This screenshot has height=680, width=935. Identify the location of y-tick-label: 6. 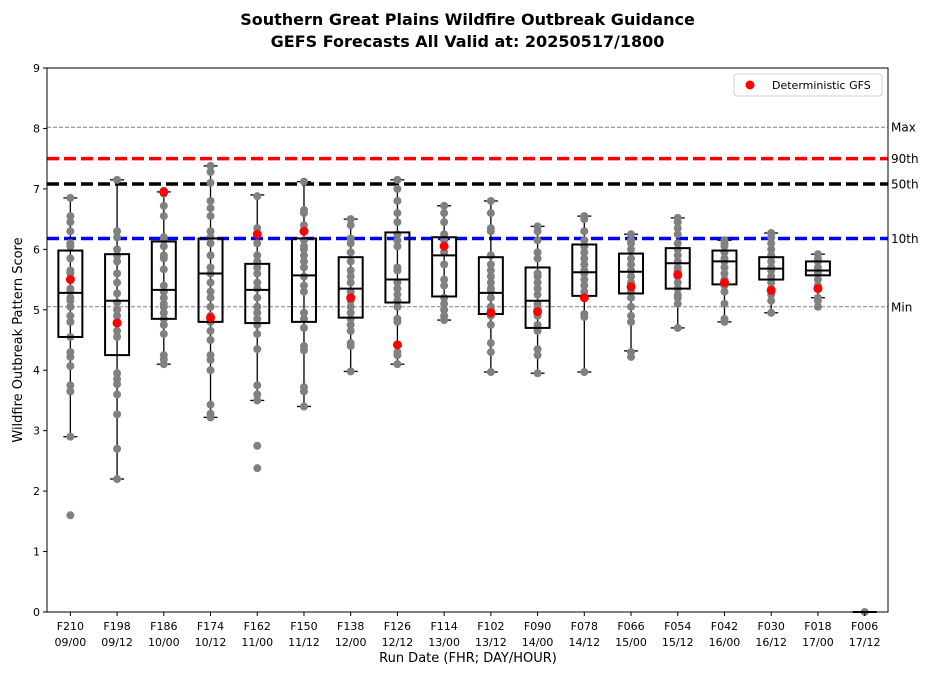
(36, 249).